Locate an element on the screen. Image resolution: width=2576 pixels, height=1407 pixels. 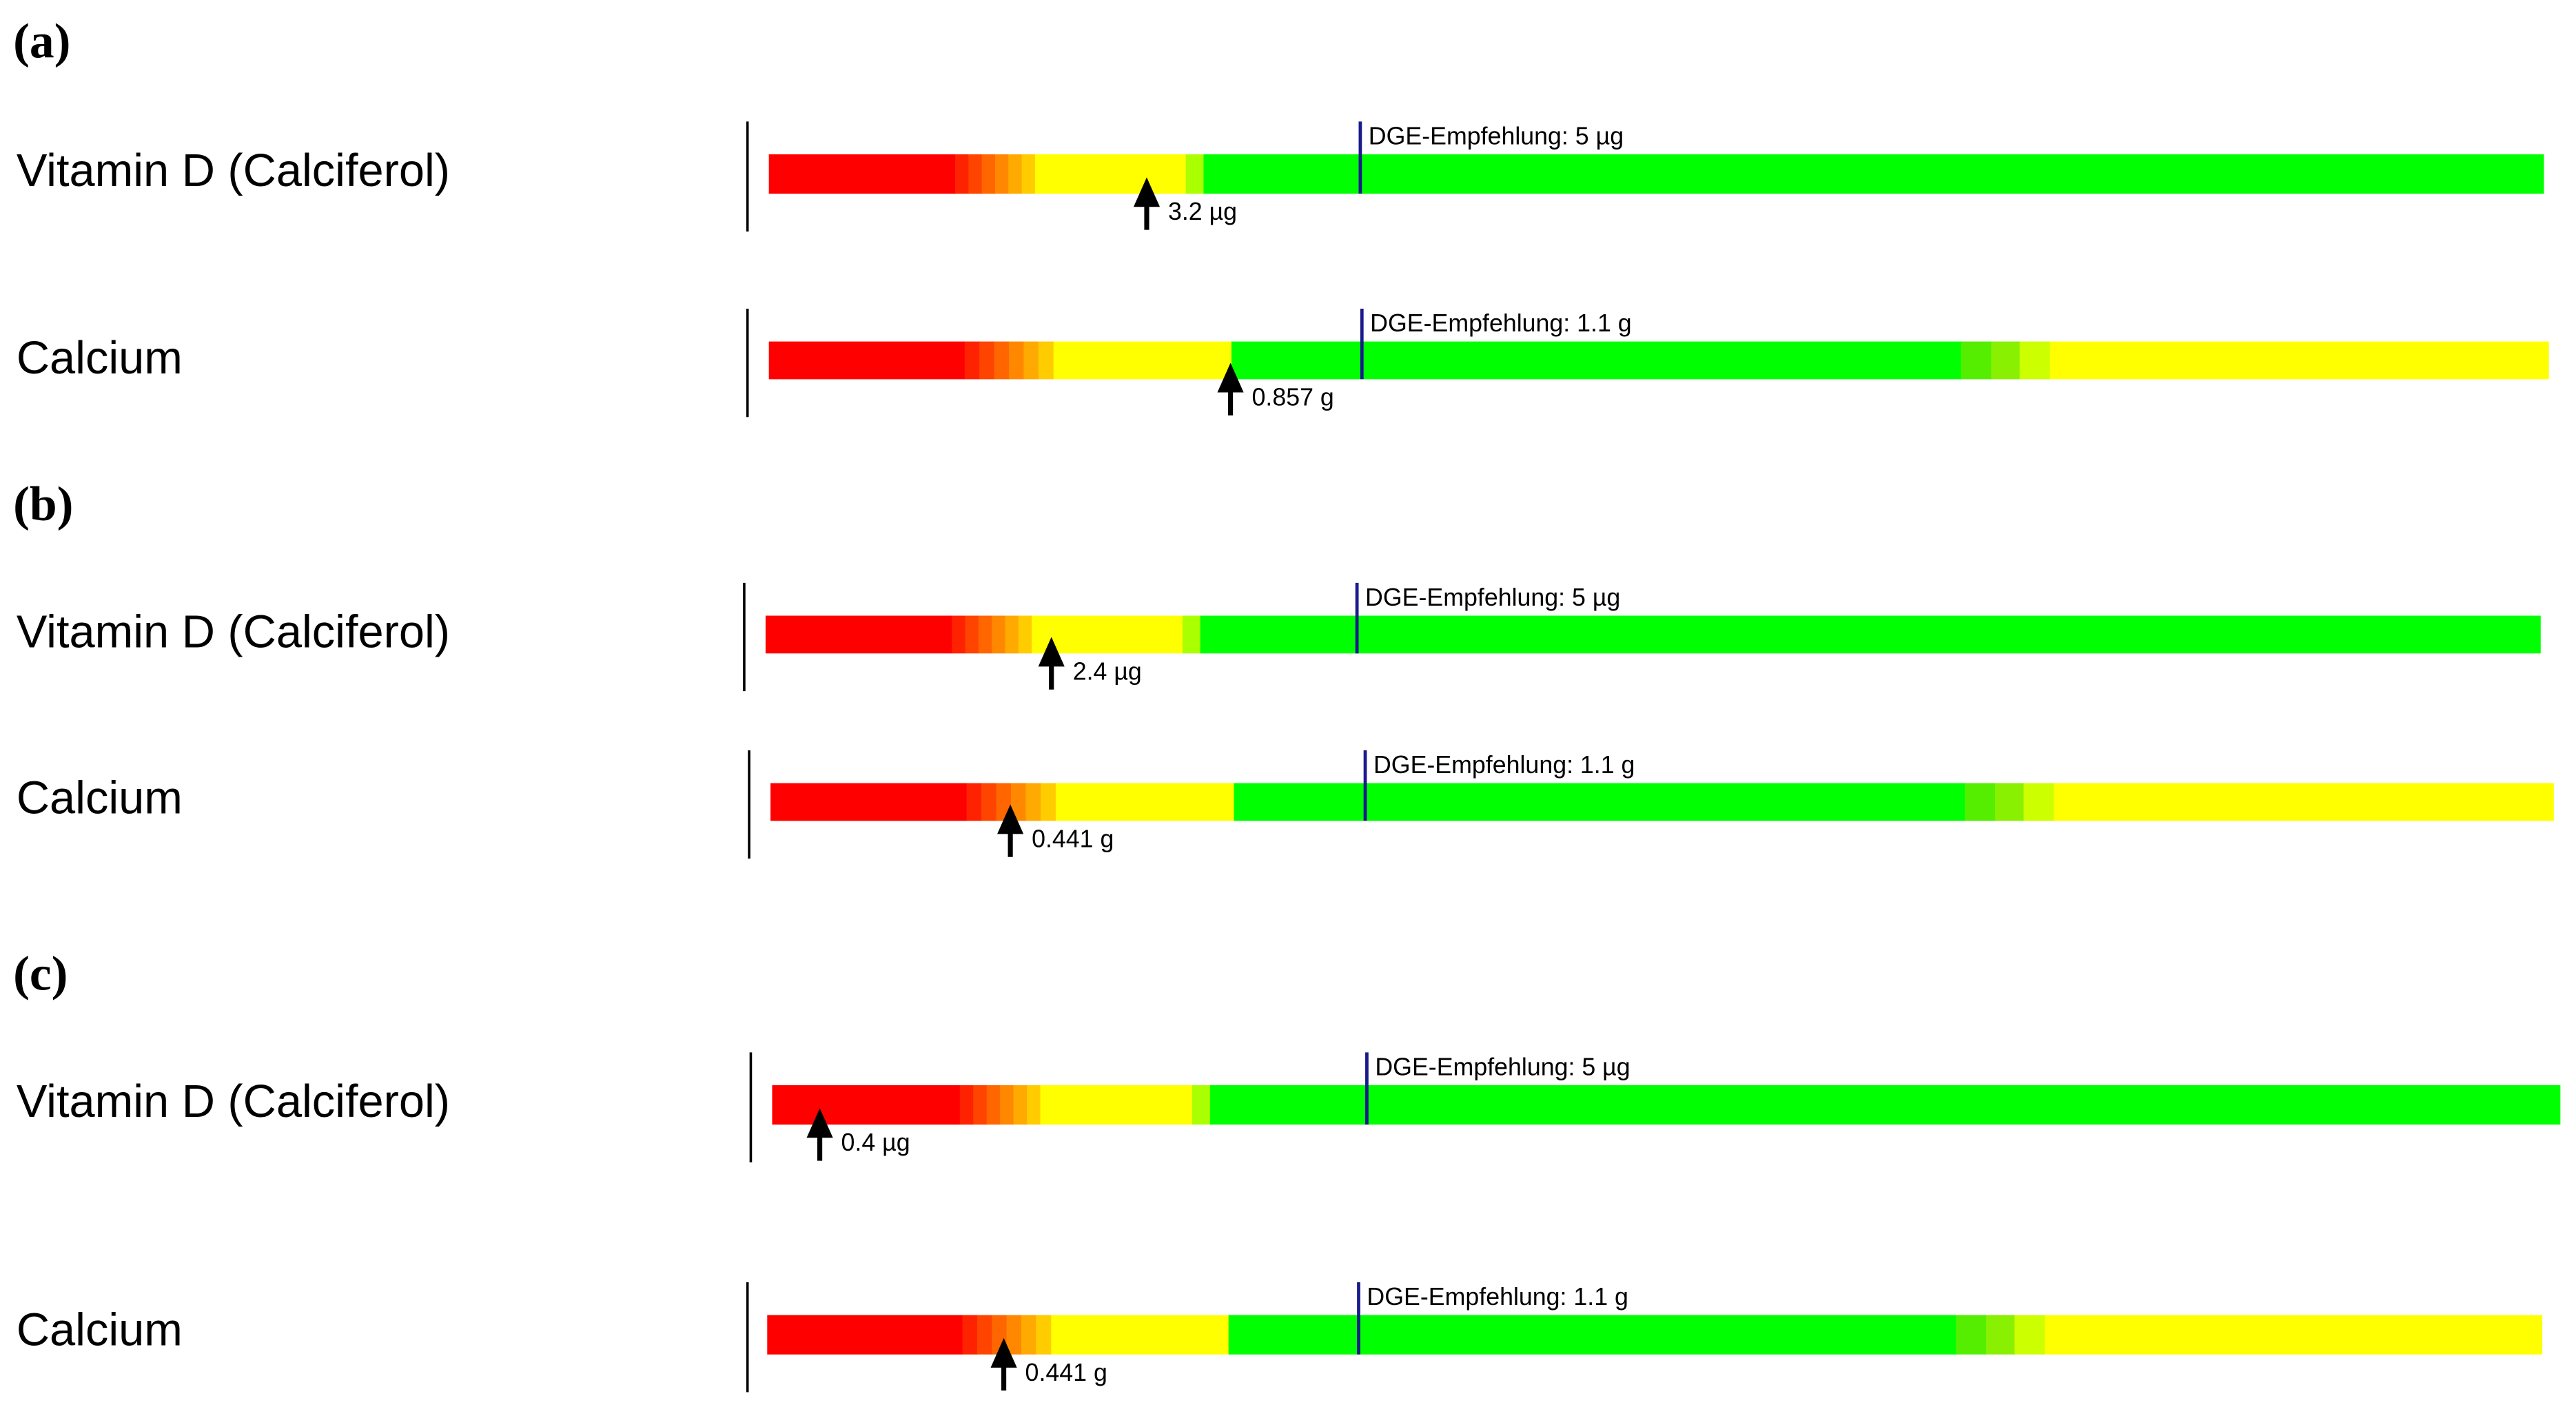
intake-label: 2.4 µg is located at coordinates (1107, 671).